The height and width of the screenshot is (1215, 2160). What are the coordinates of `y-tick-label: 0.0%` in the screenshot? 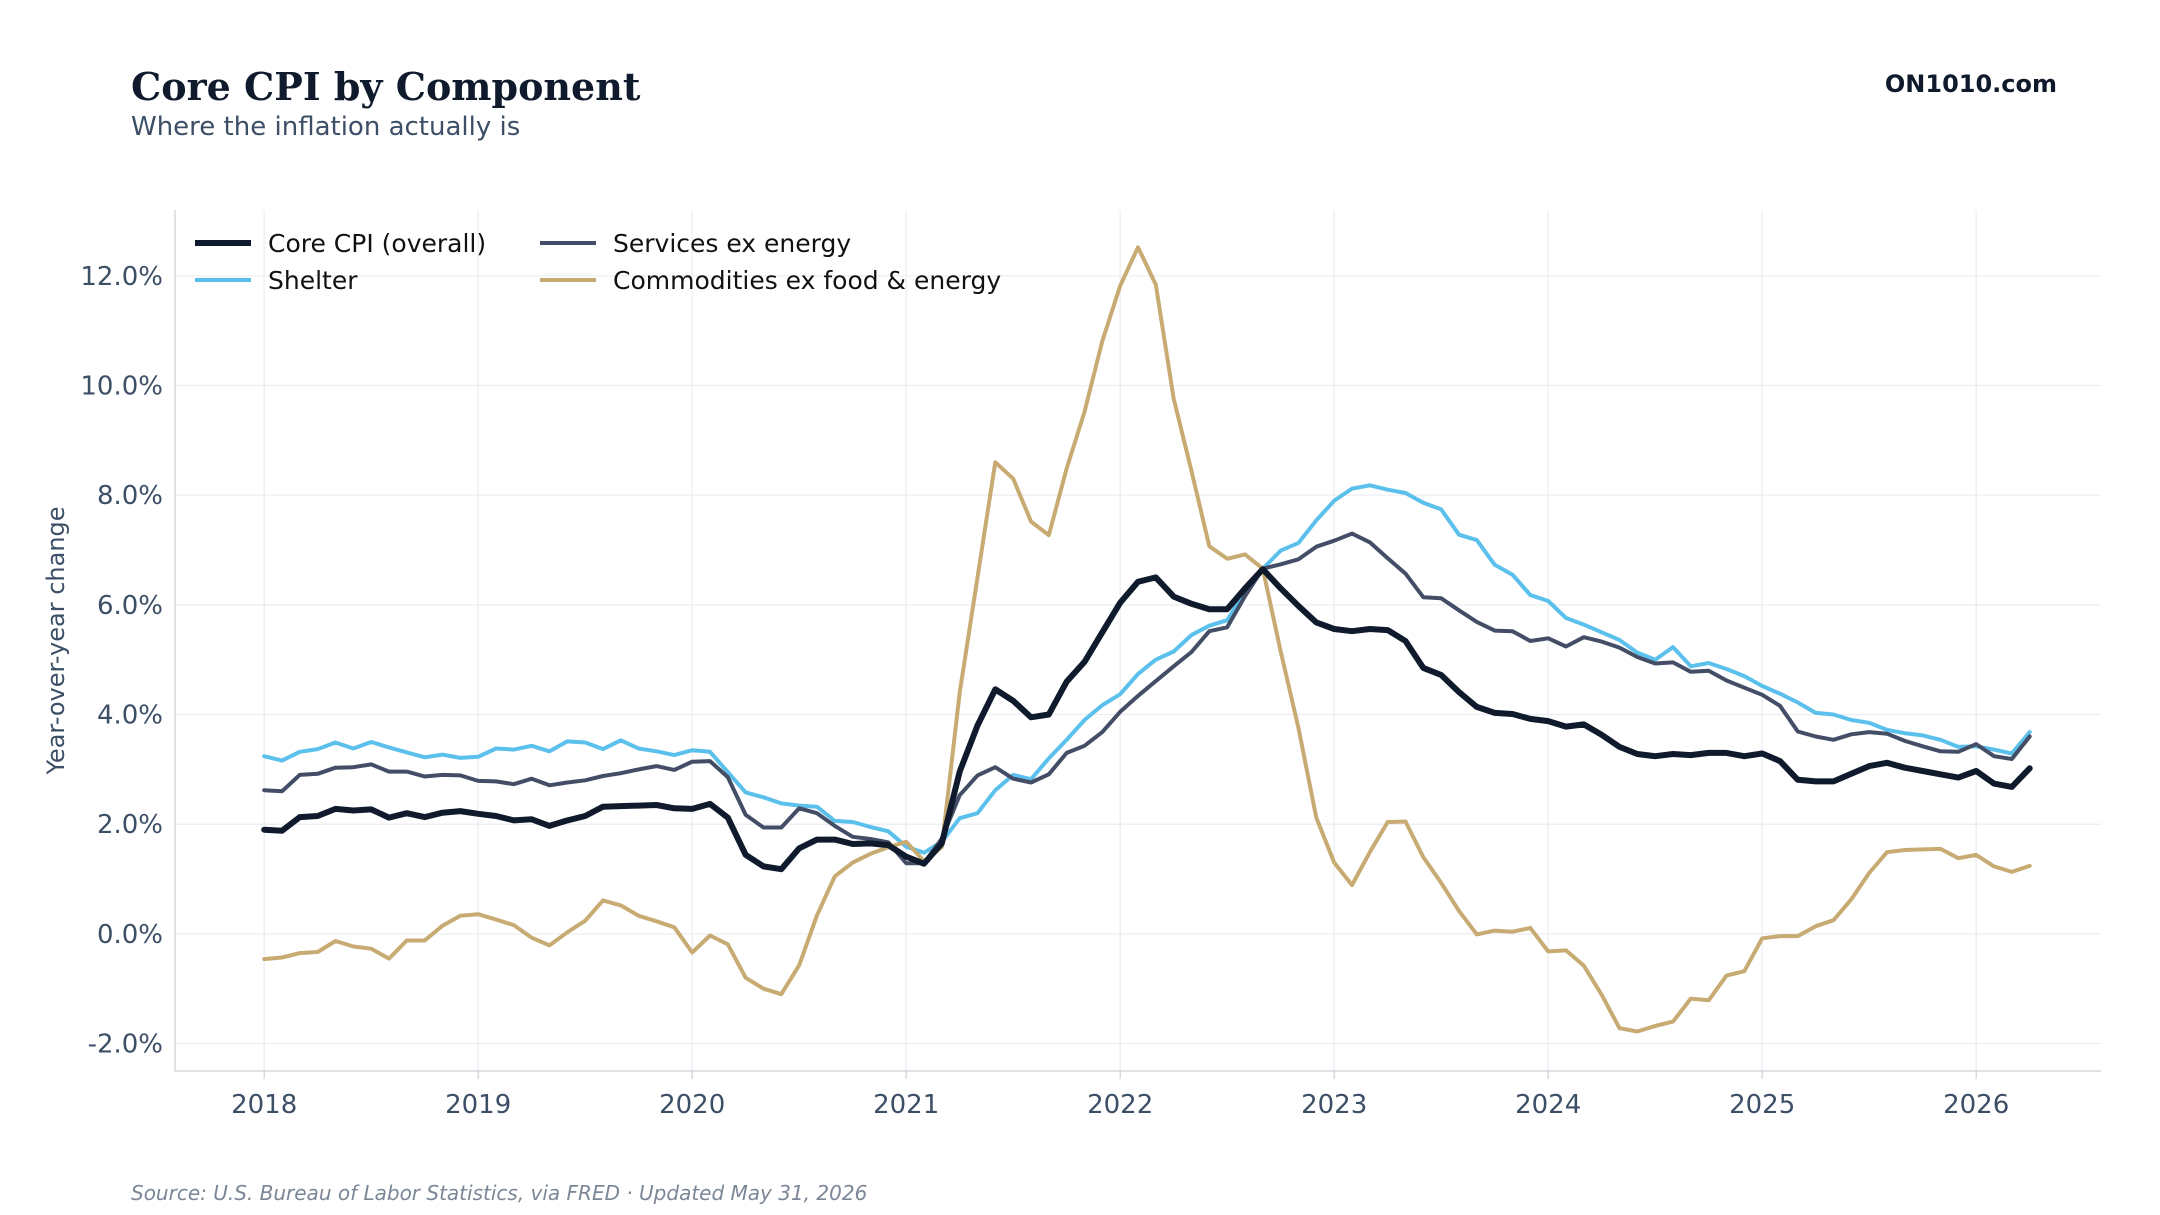 It's located at (130, 935).